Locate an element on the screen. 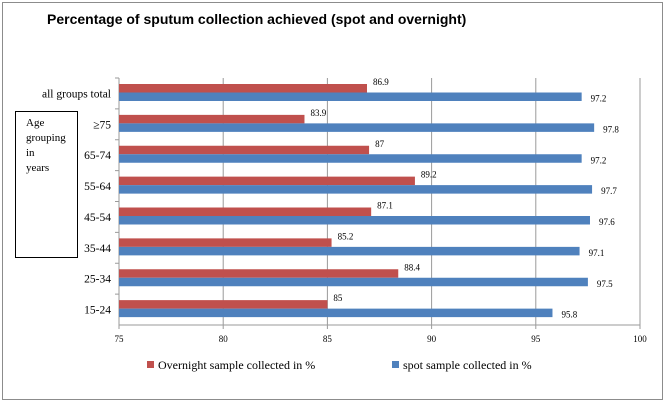 The image size is (672, 406). category-label: 25-34 is located at coordinates (97, 280).